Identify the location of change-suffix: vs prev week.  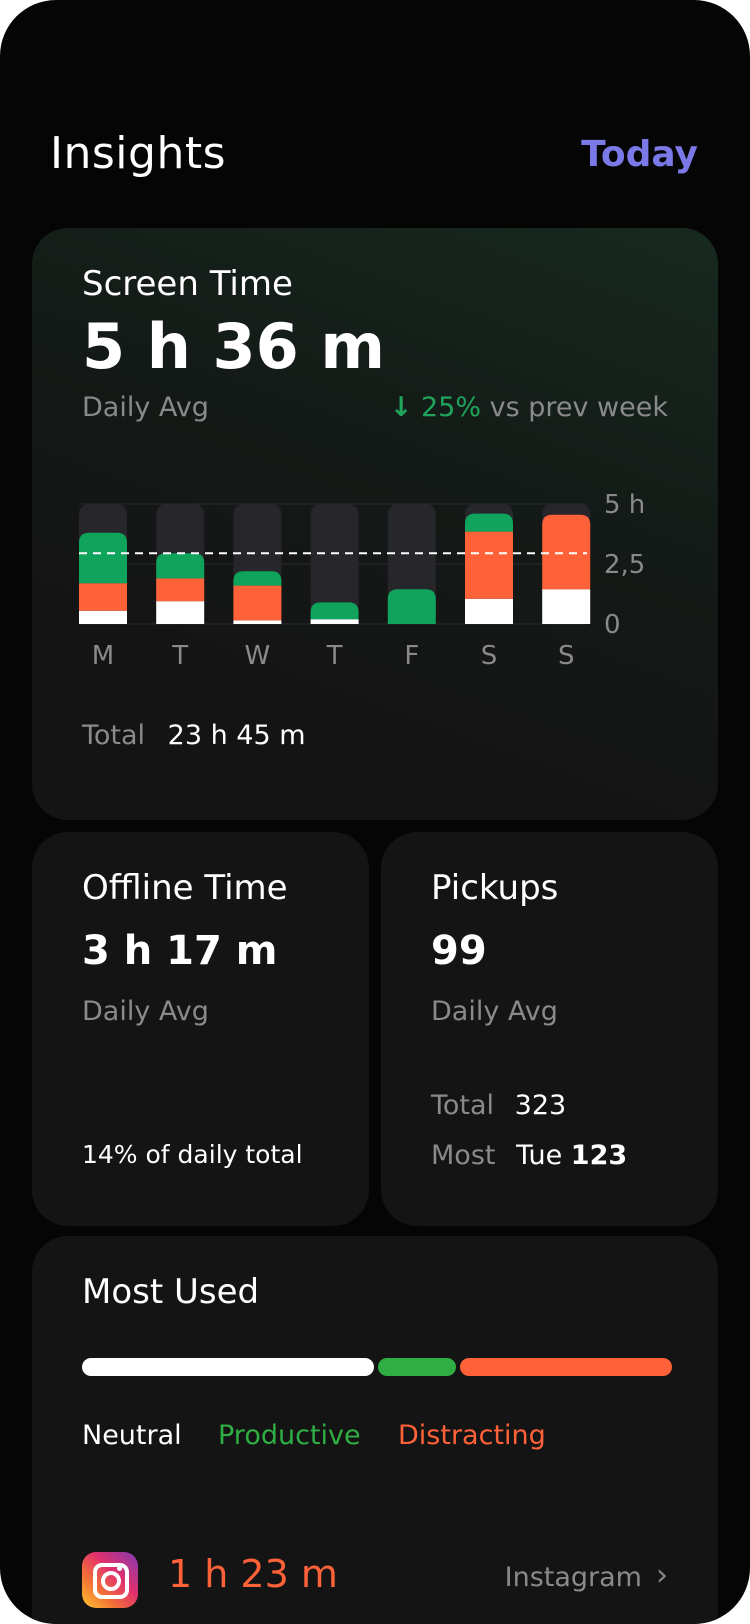
(578, 407).